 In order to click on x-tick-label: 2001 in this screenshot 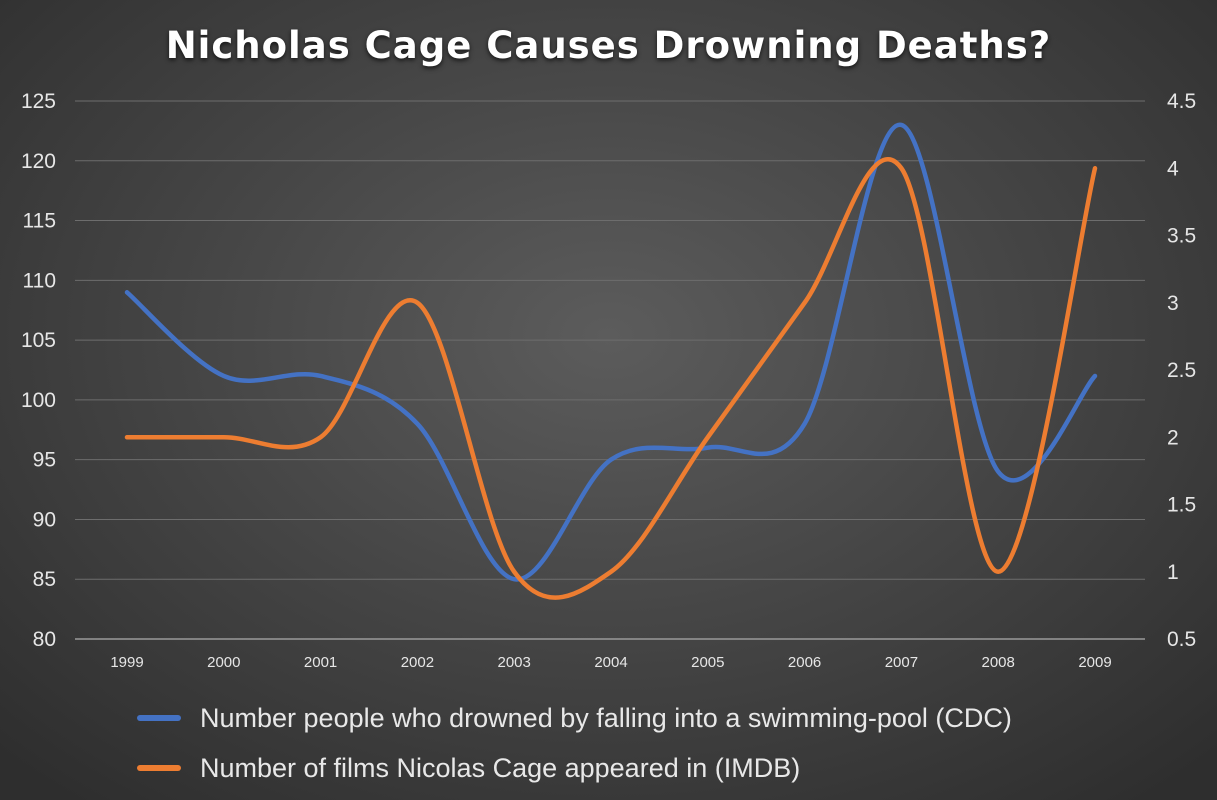, I will do `click(320, 662)`.